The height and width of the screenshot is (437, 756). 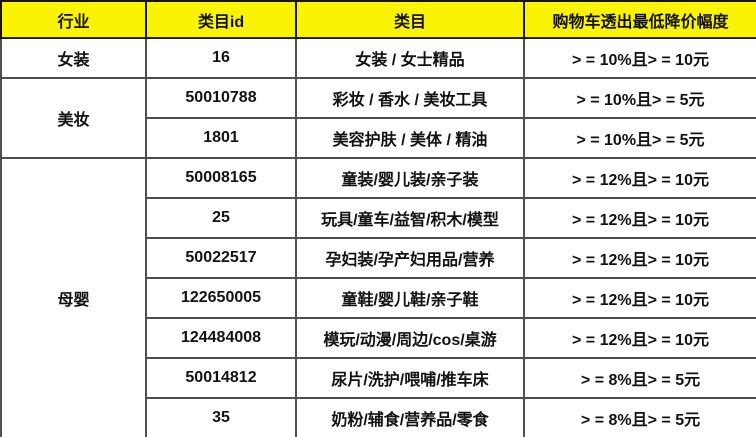 What do you see at coordinates (410, 138) in the screenshot?
I see `category-cell: 美容护肤 / 美体 / 精油` at bounding box center [410, 138].